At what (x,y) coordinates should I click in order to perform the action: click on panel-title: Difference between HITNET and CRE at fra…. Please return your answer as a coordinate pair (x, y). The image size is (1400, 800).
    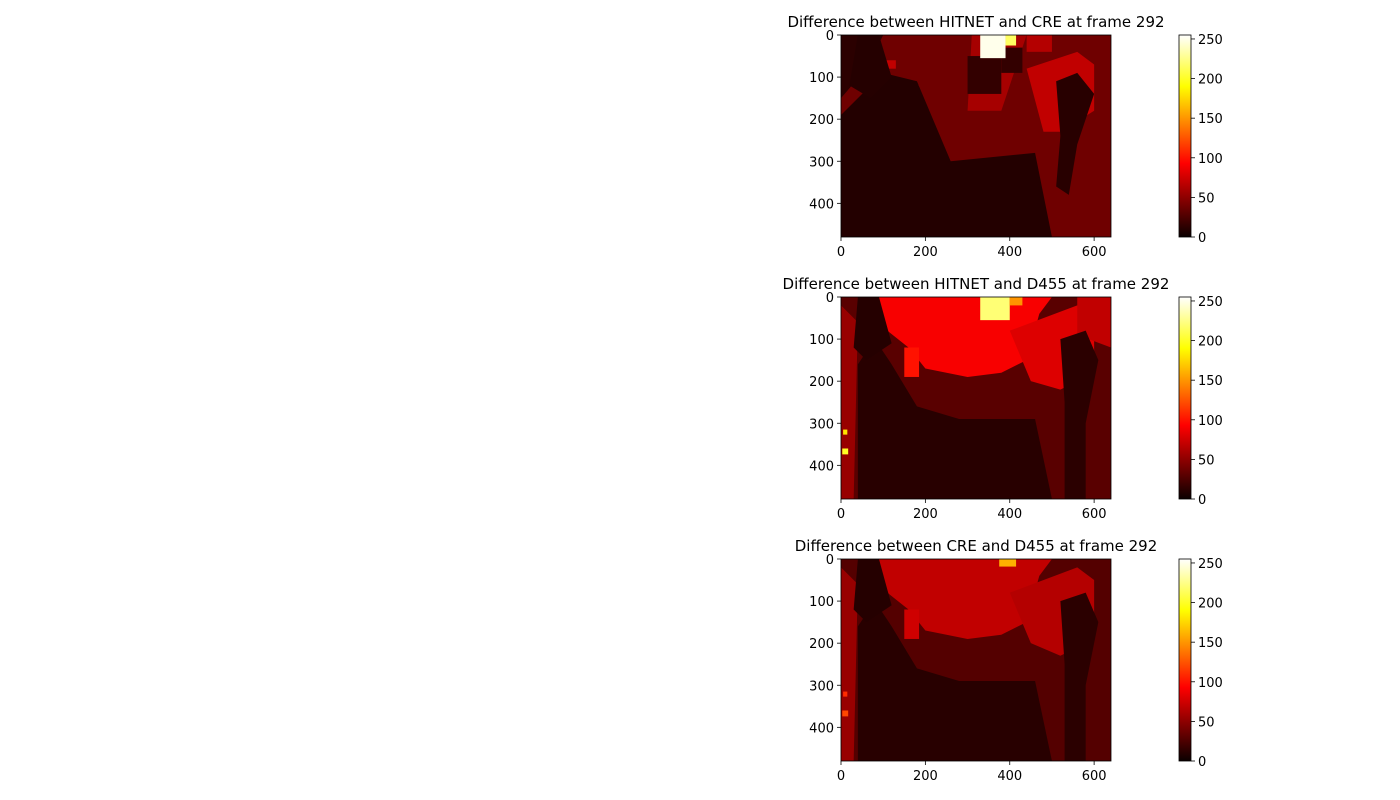
    Looking at the image, I should click on (975, 22).